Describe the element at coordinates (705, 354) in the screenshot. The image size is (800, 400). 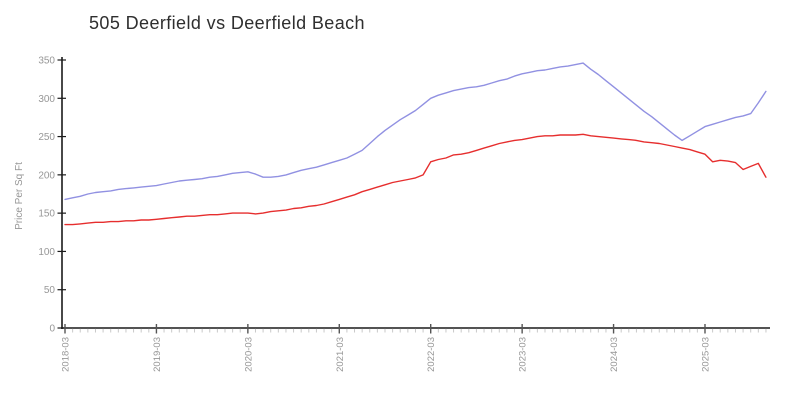
I see `x-tick-label: 2025-03` at that location.